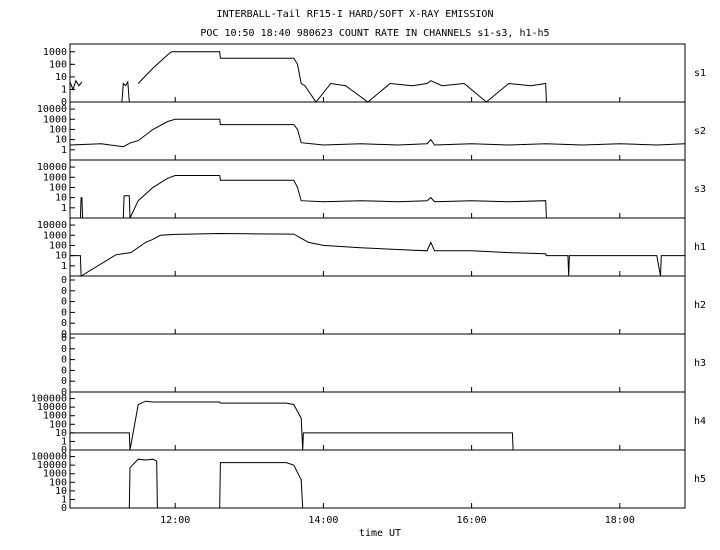 Image resolution: width=720 pixels, height=550 pixels. What do you see at coordinates (175, 520) in the screenshot?
I see `x-tick-label: 12:00` at bounding box center [175, 520].